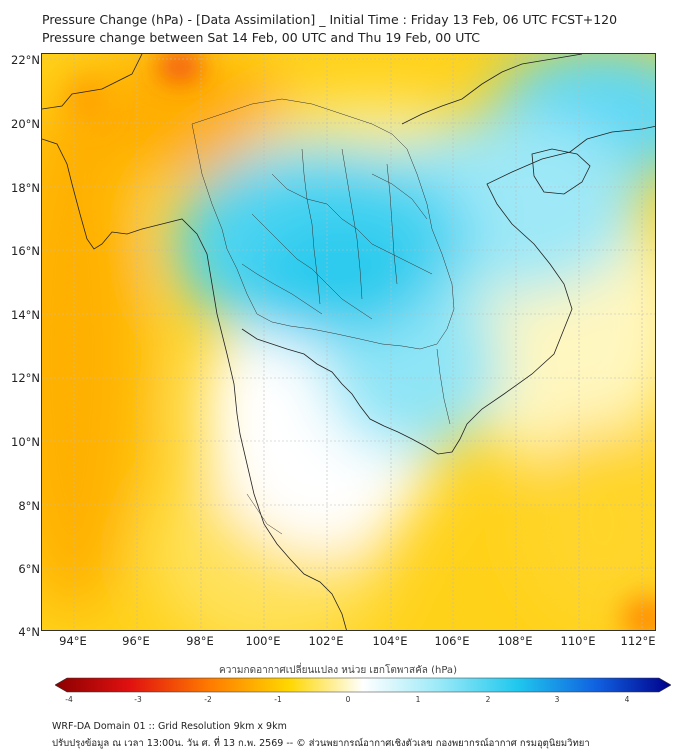 This screenshot has width=676, height=756. Describe the element at coordinates (557, 699) in the screenshot. I see `colorbar-tick: 3` at that location.